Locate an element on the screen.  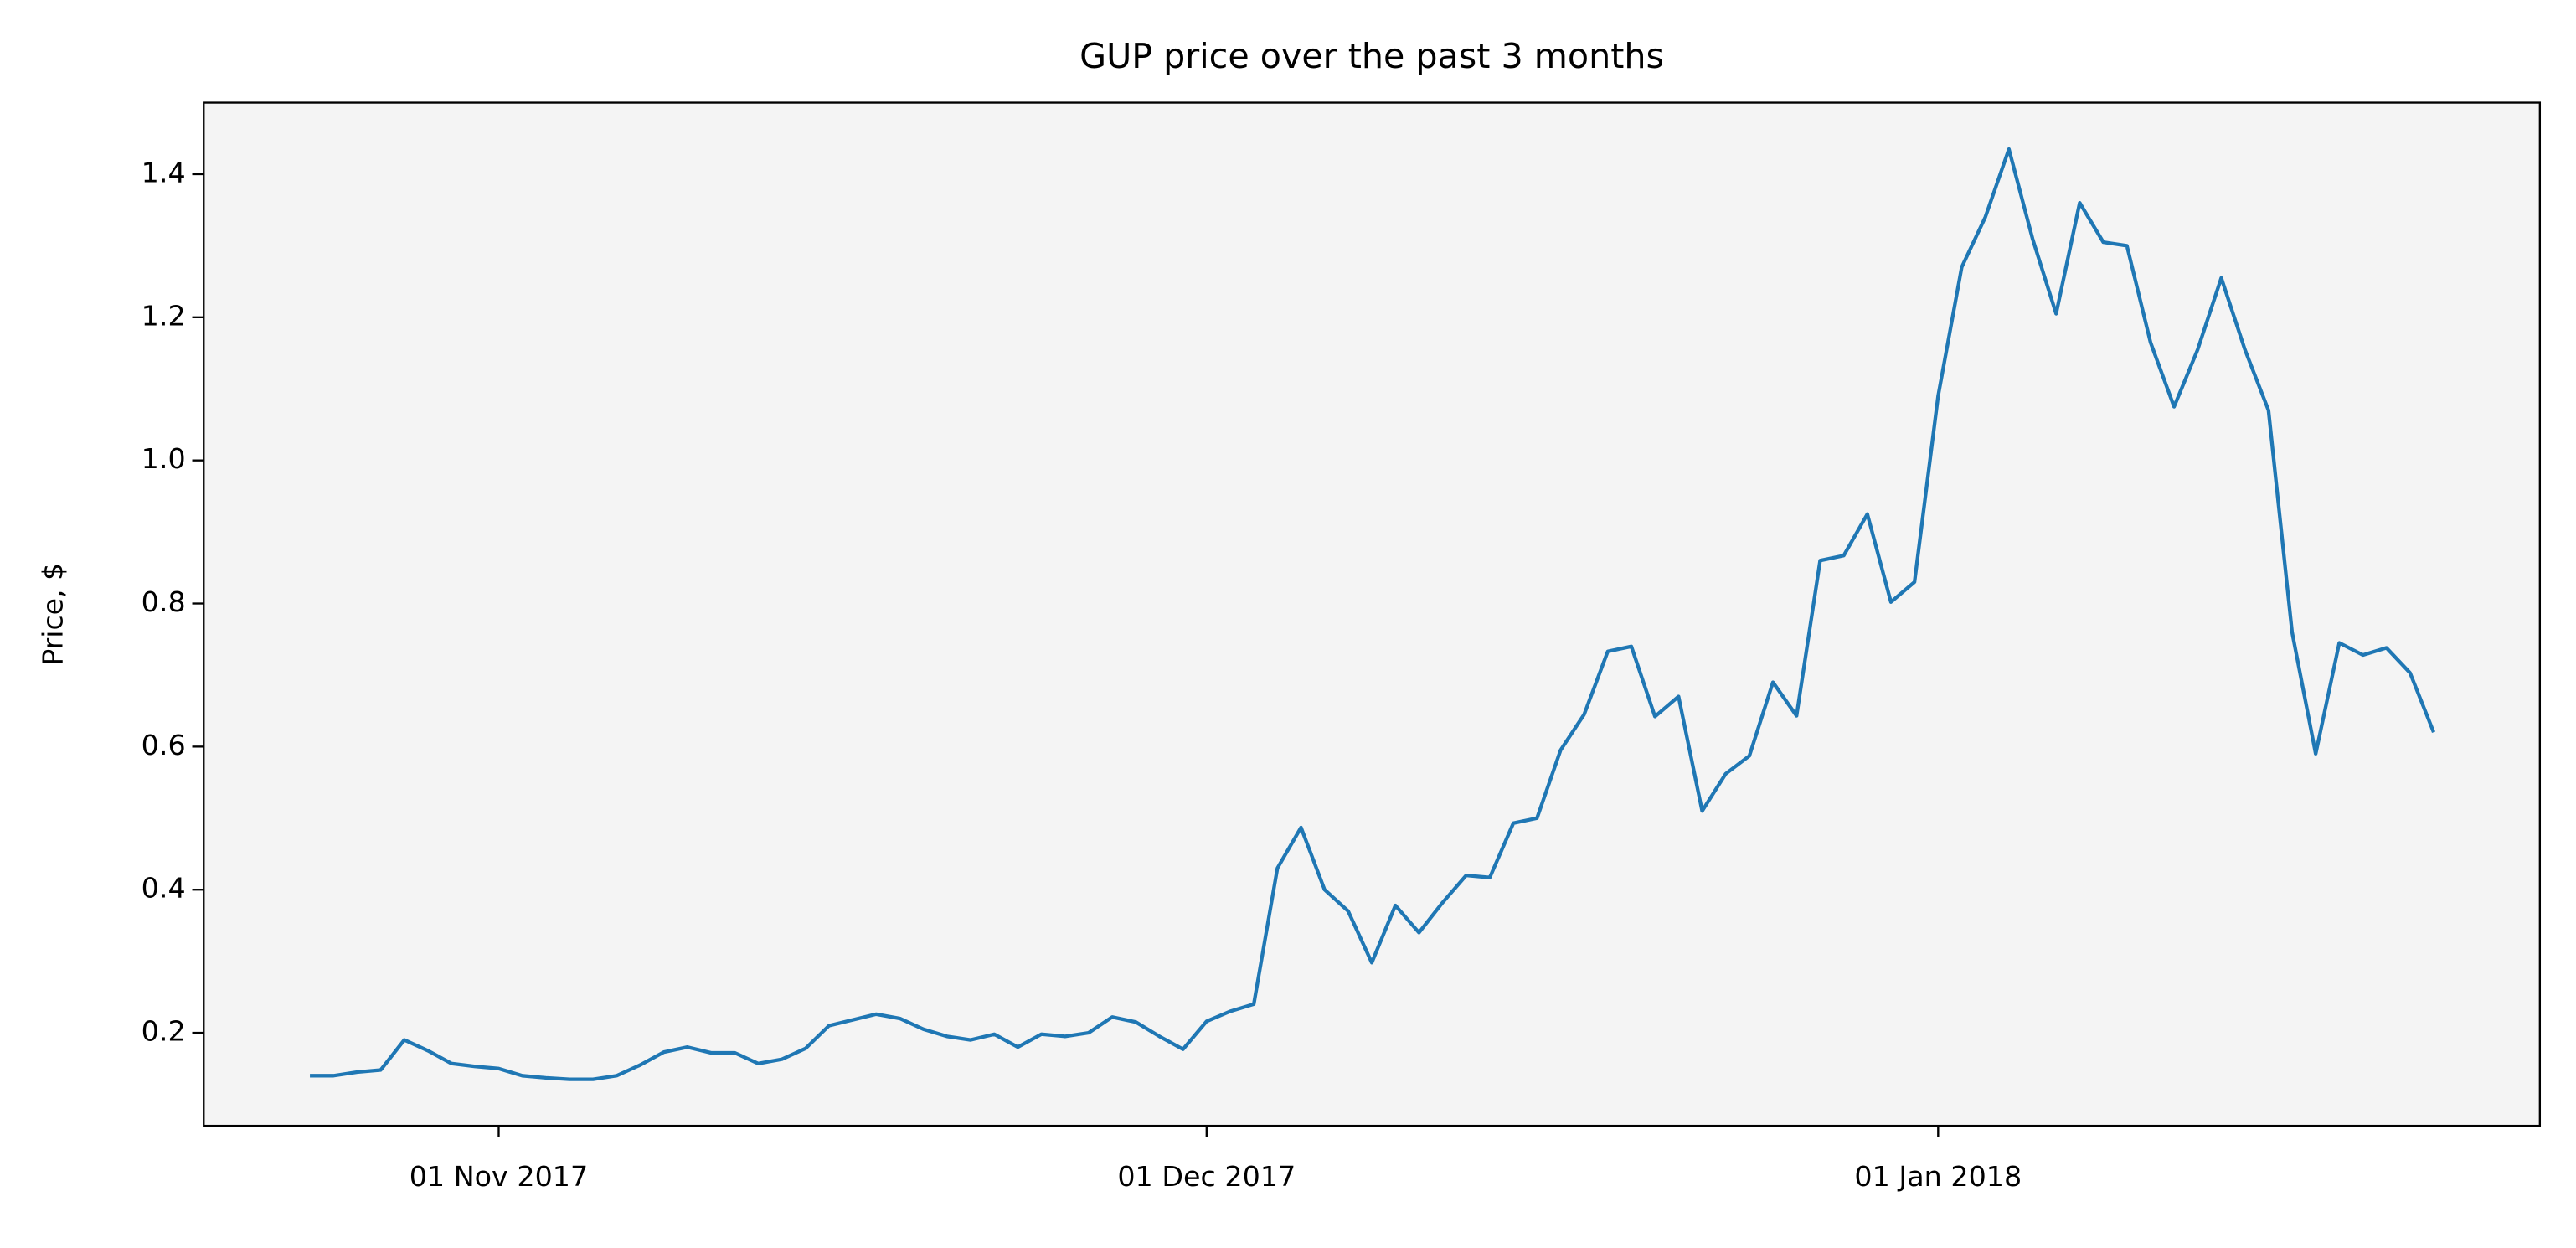
y-tick-label: 0.8 is located at coordinates (164, 601).